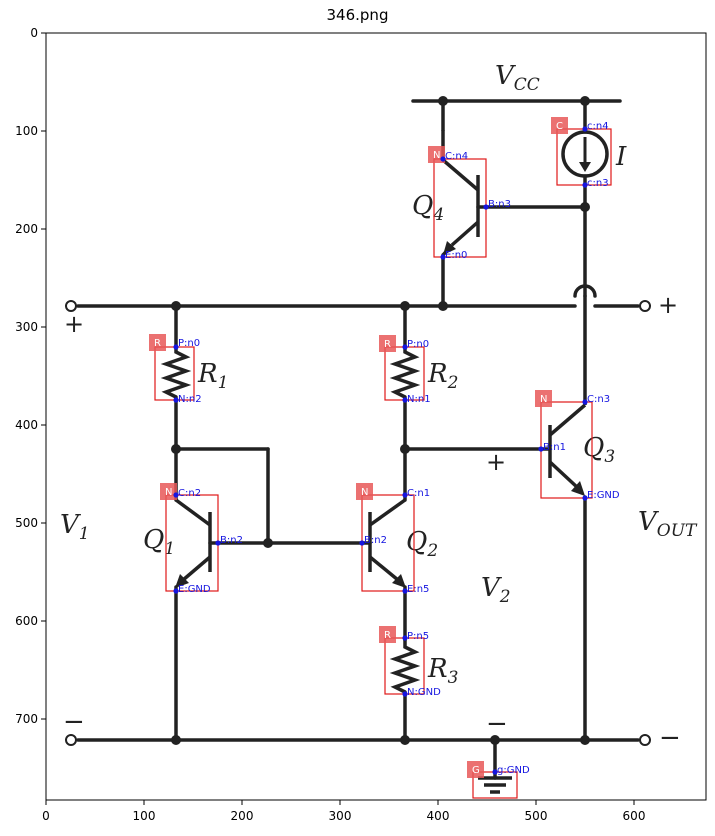 The image size is (715, 836). What do you see at coordinates (74, 324) in the screenshot?
I see `v1-plus-sign: +` at bounding box center [74, 324].